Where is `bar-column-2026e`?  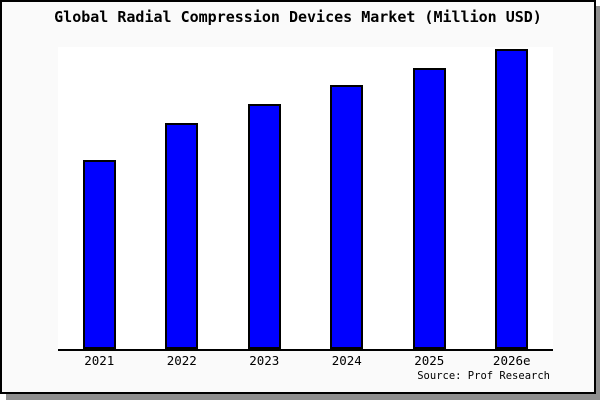 bar-column-2026e is located at coordinates (512, 199).